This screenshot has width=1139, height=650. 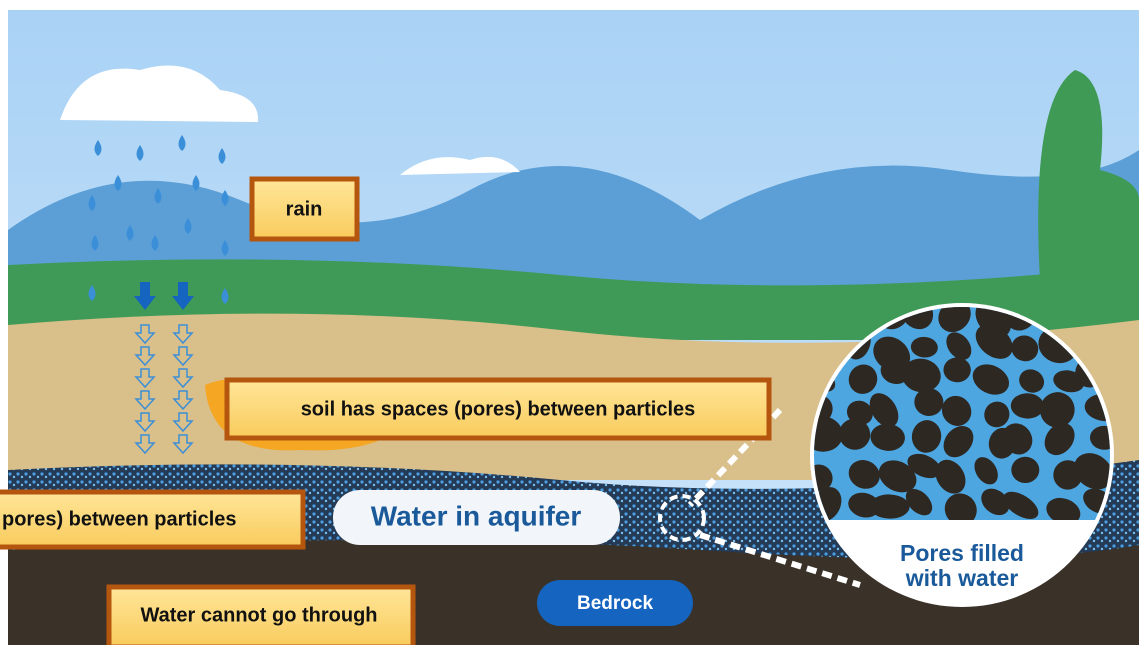 I want to click on bedrock-pill, so click(x=615, y=603).